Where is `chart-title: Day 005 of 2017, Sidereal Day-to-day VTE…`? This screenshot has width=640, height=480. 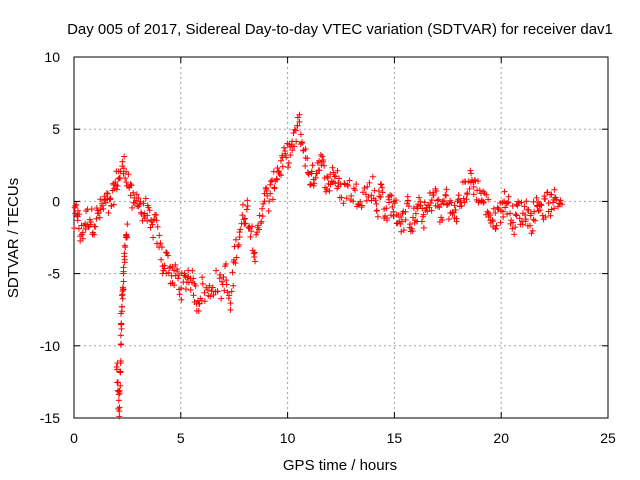
chart-title: Day 005 of 2017, Sidereal Day-to-day VTE… is located at coordinates (340, 29).